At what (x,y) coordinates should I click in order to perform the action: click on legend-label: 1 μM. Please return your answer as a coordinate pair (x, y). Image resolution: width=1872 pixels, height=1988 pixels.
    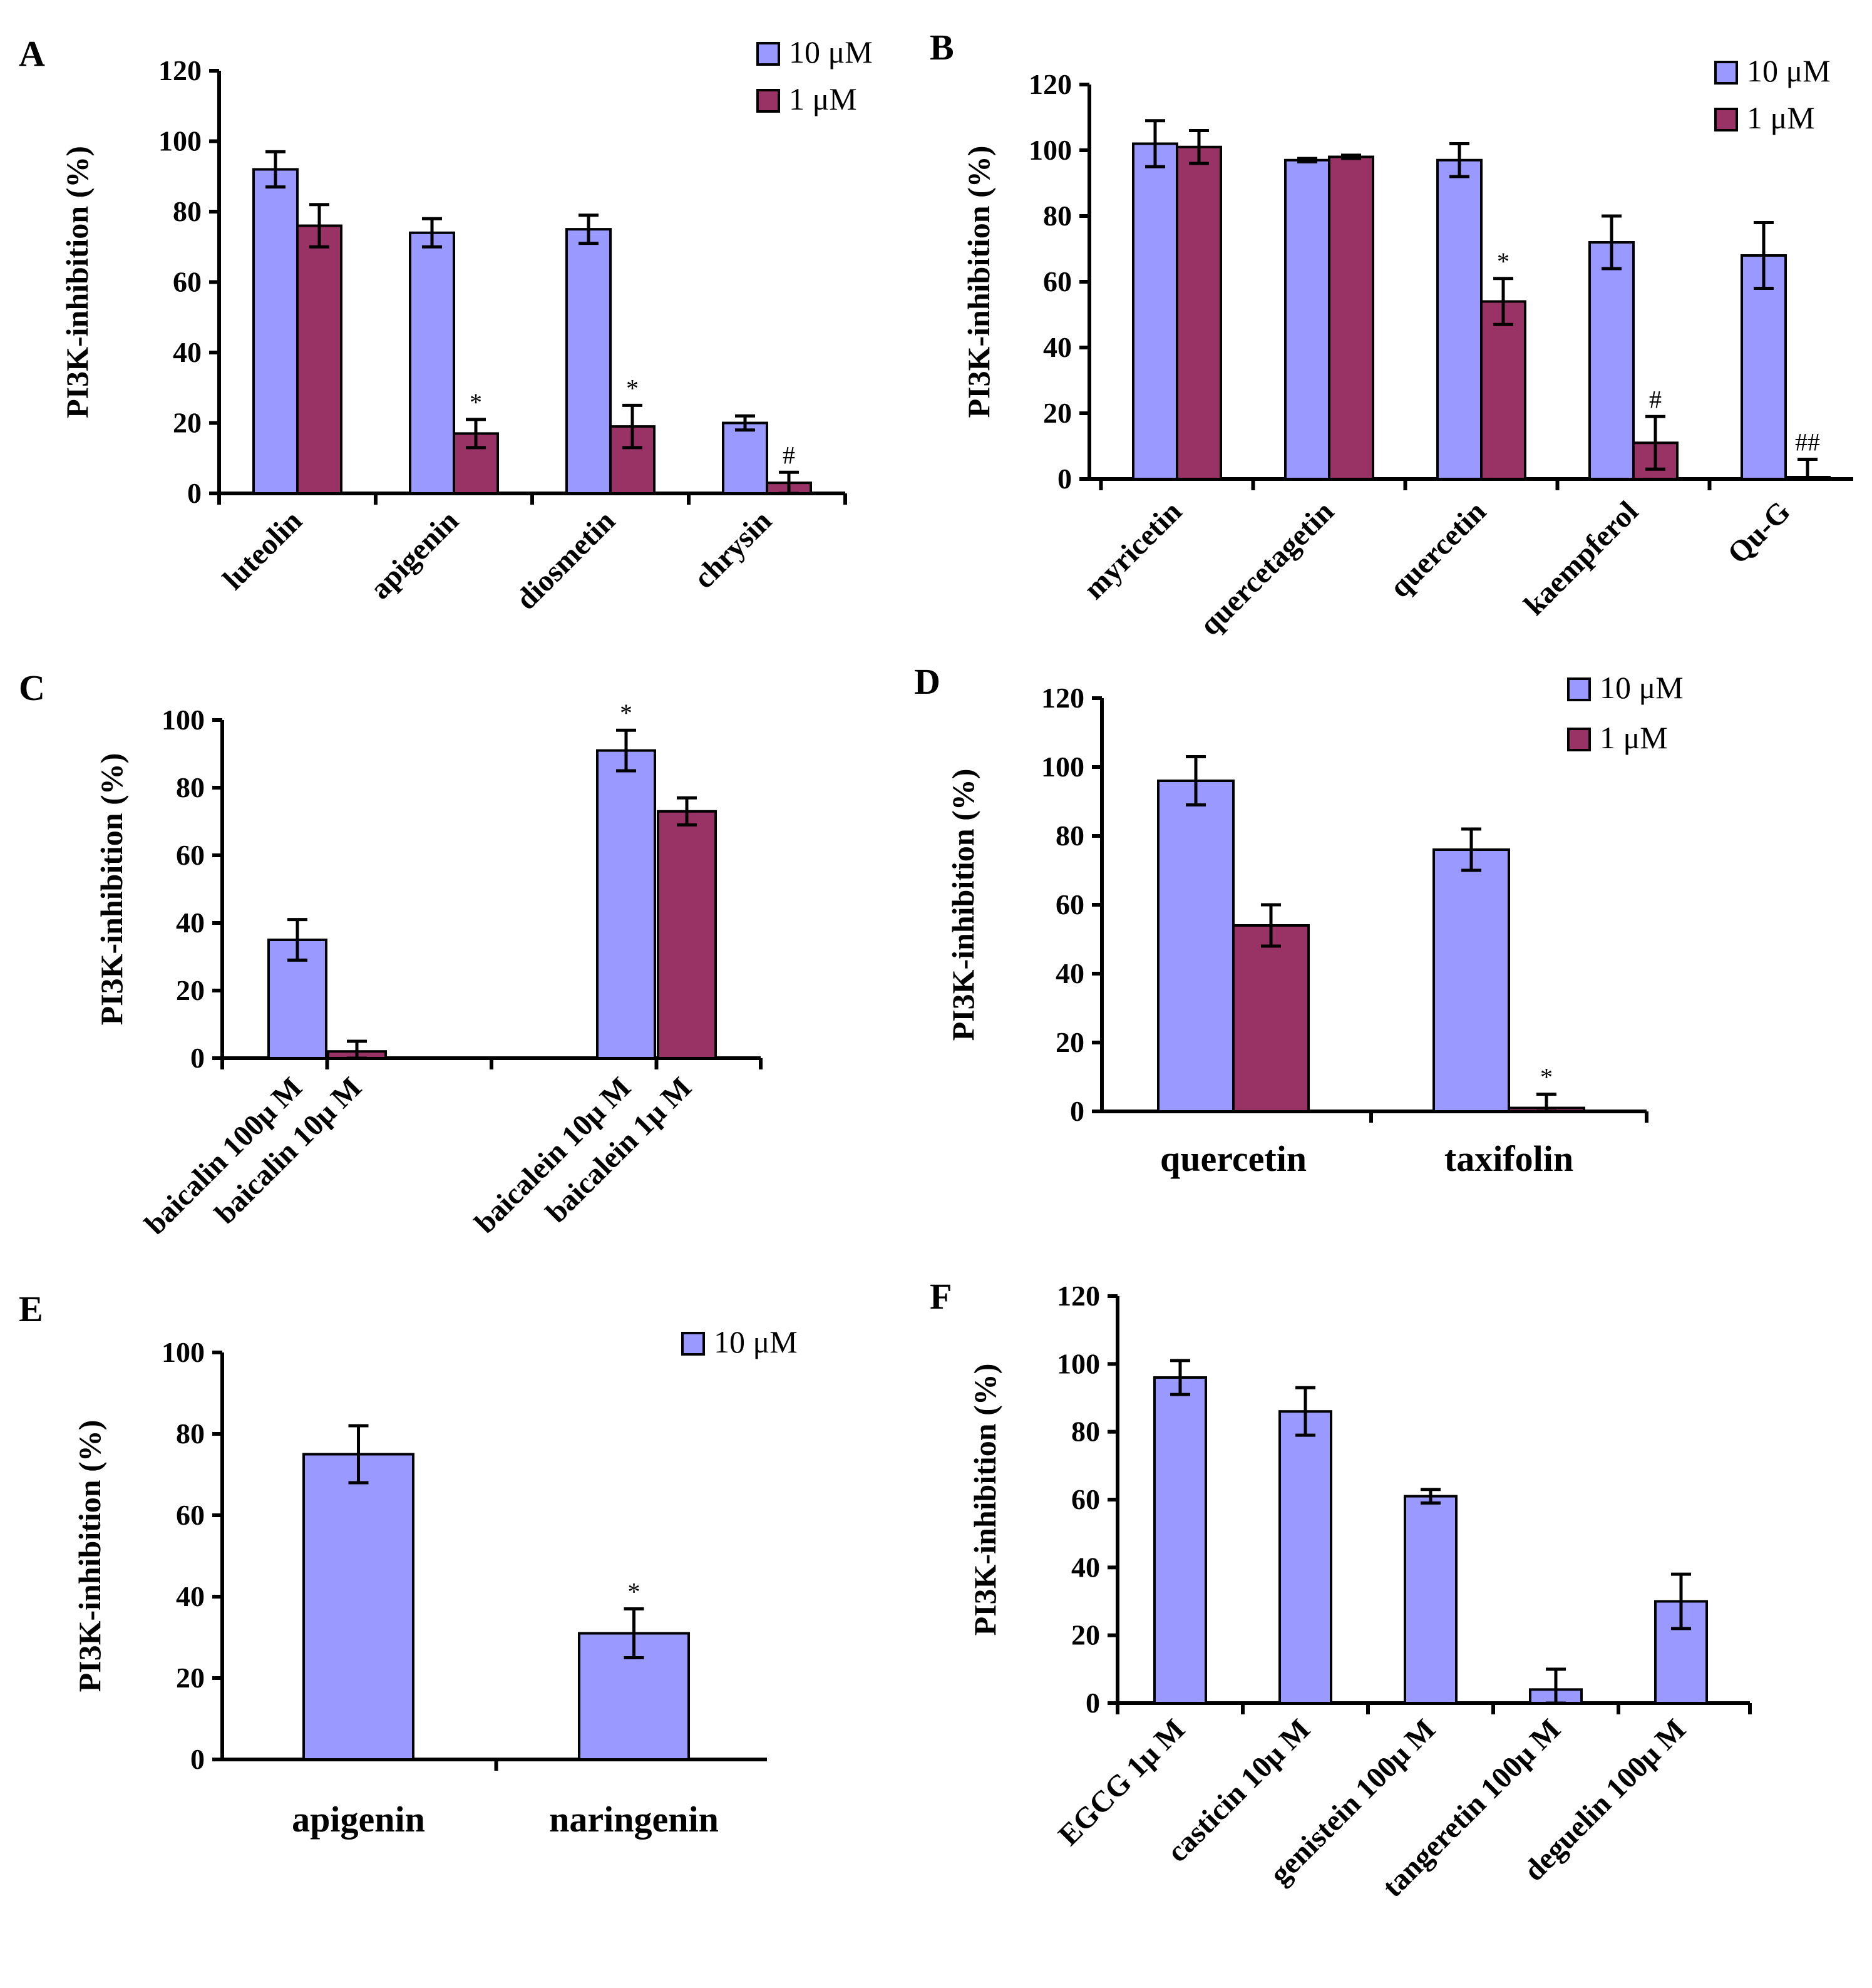
    Looking at the image, I should click on (823, 99).